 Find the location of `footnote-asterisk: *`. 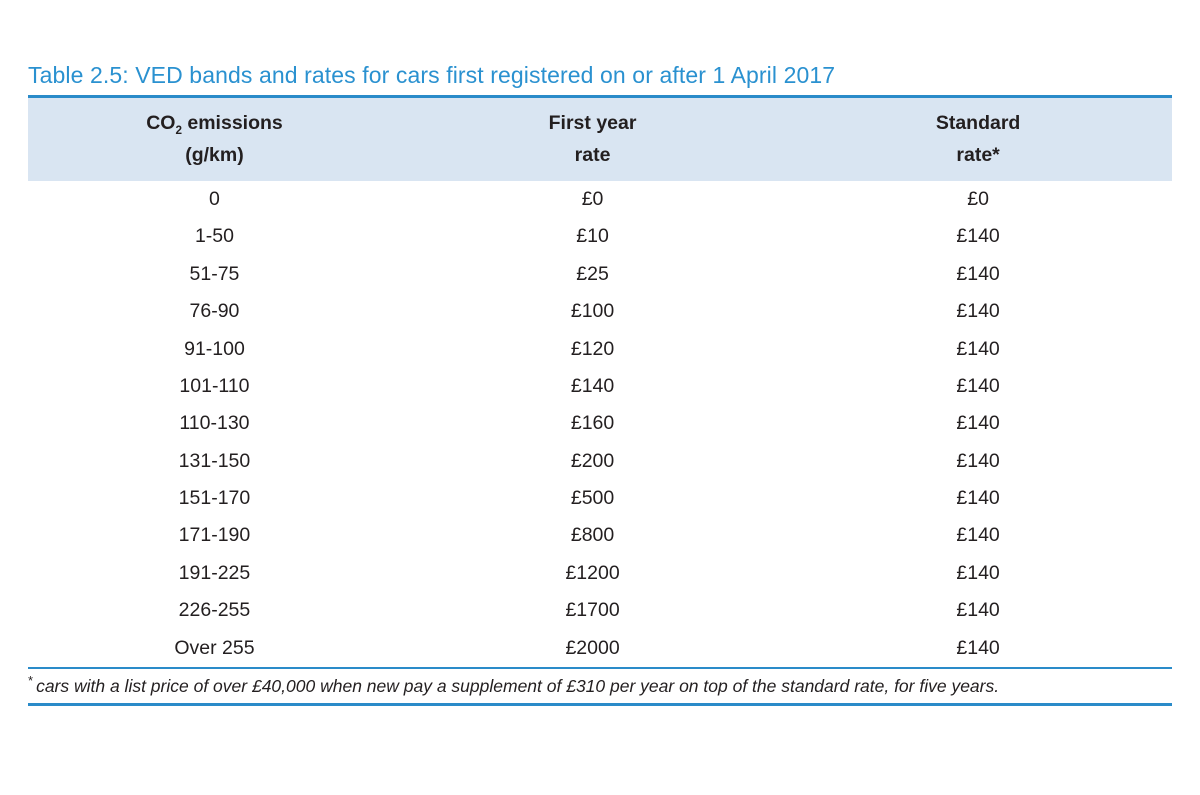

footnote-asterisk: * is located at coordinates (31, 681).